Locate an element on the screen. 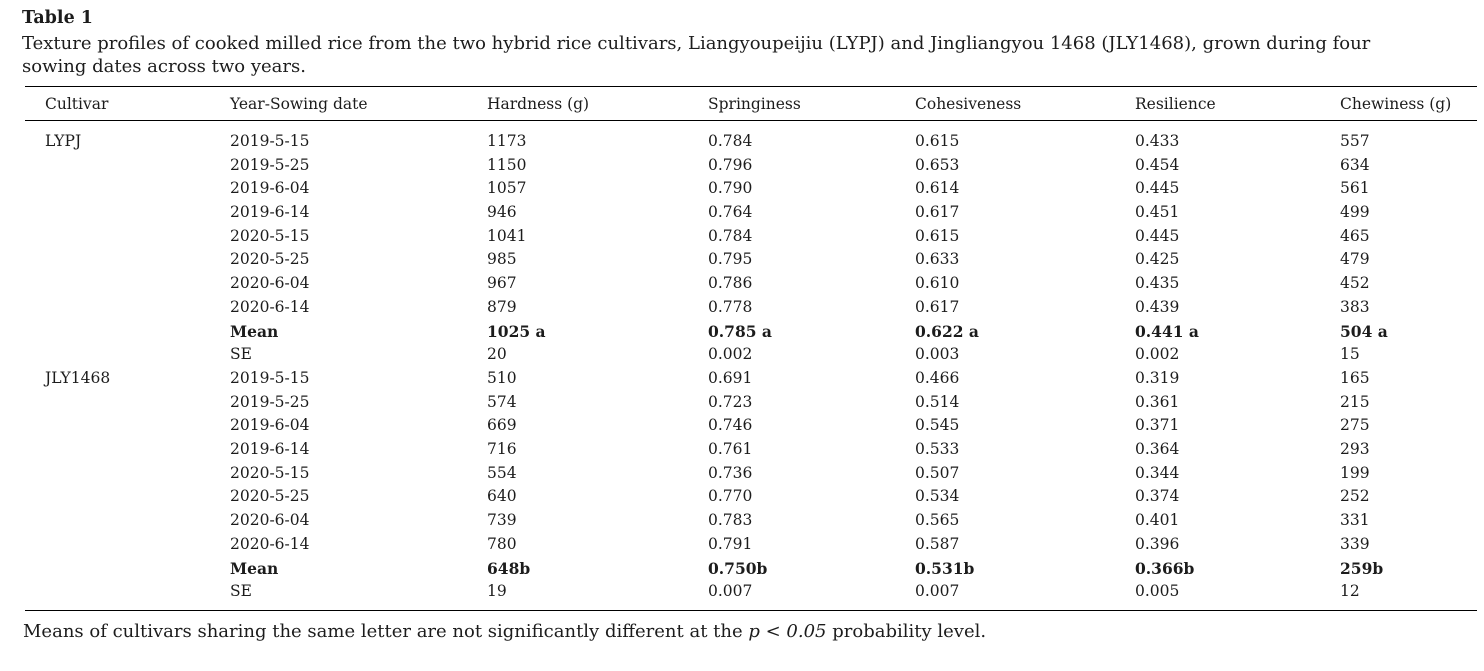 The height and width of the screenshot is (671, 1484). table-row: 2020-5-25 985 0.795 0.633 0.425 479 is located at coordinates (751, 260).